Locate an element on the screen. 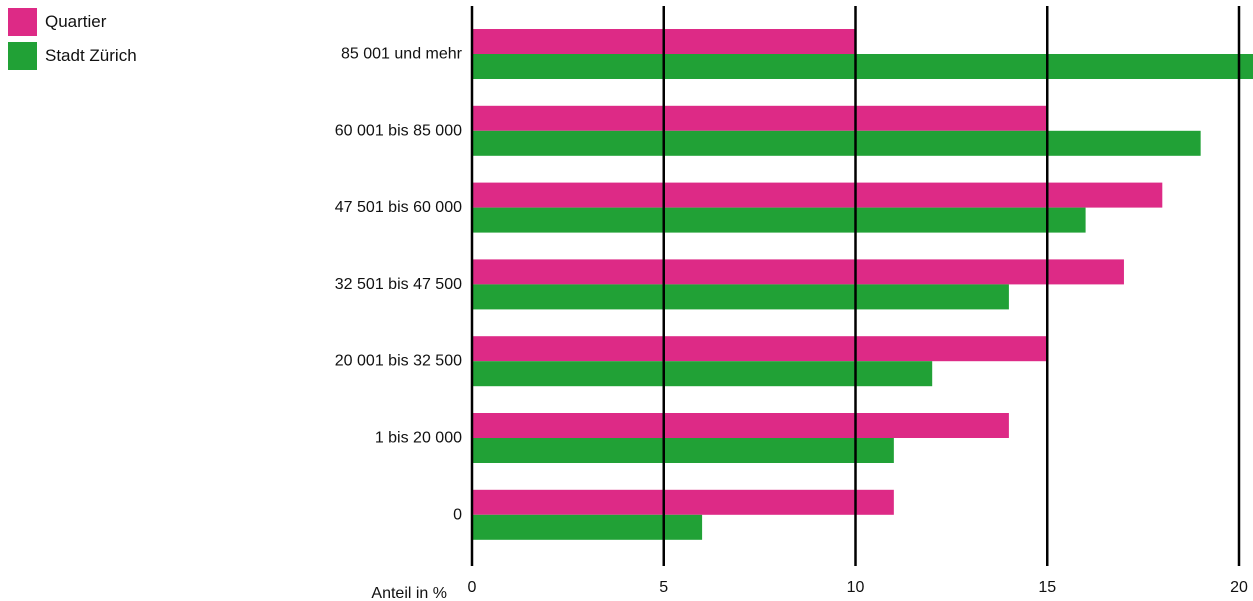 This screenshot has height=601, width=1253. category-label-60-001-bis-85-000: 60 001 bis 85 000 is located at coordinates (398, 130).